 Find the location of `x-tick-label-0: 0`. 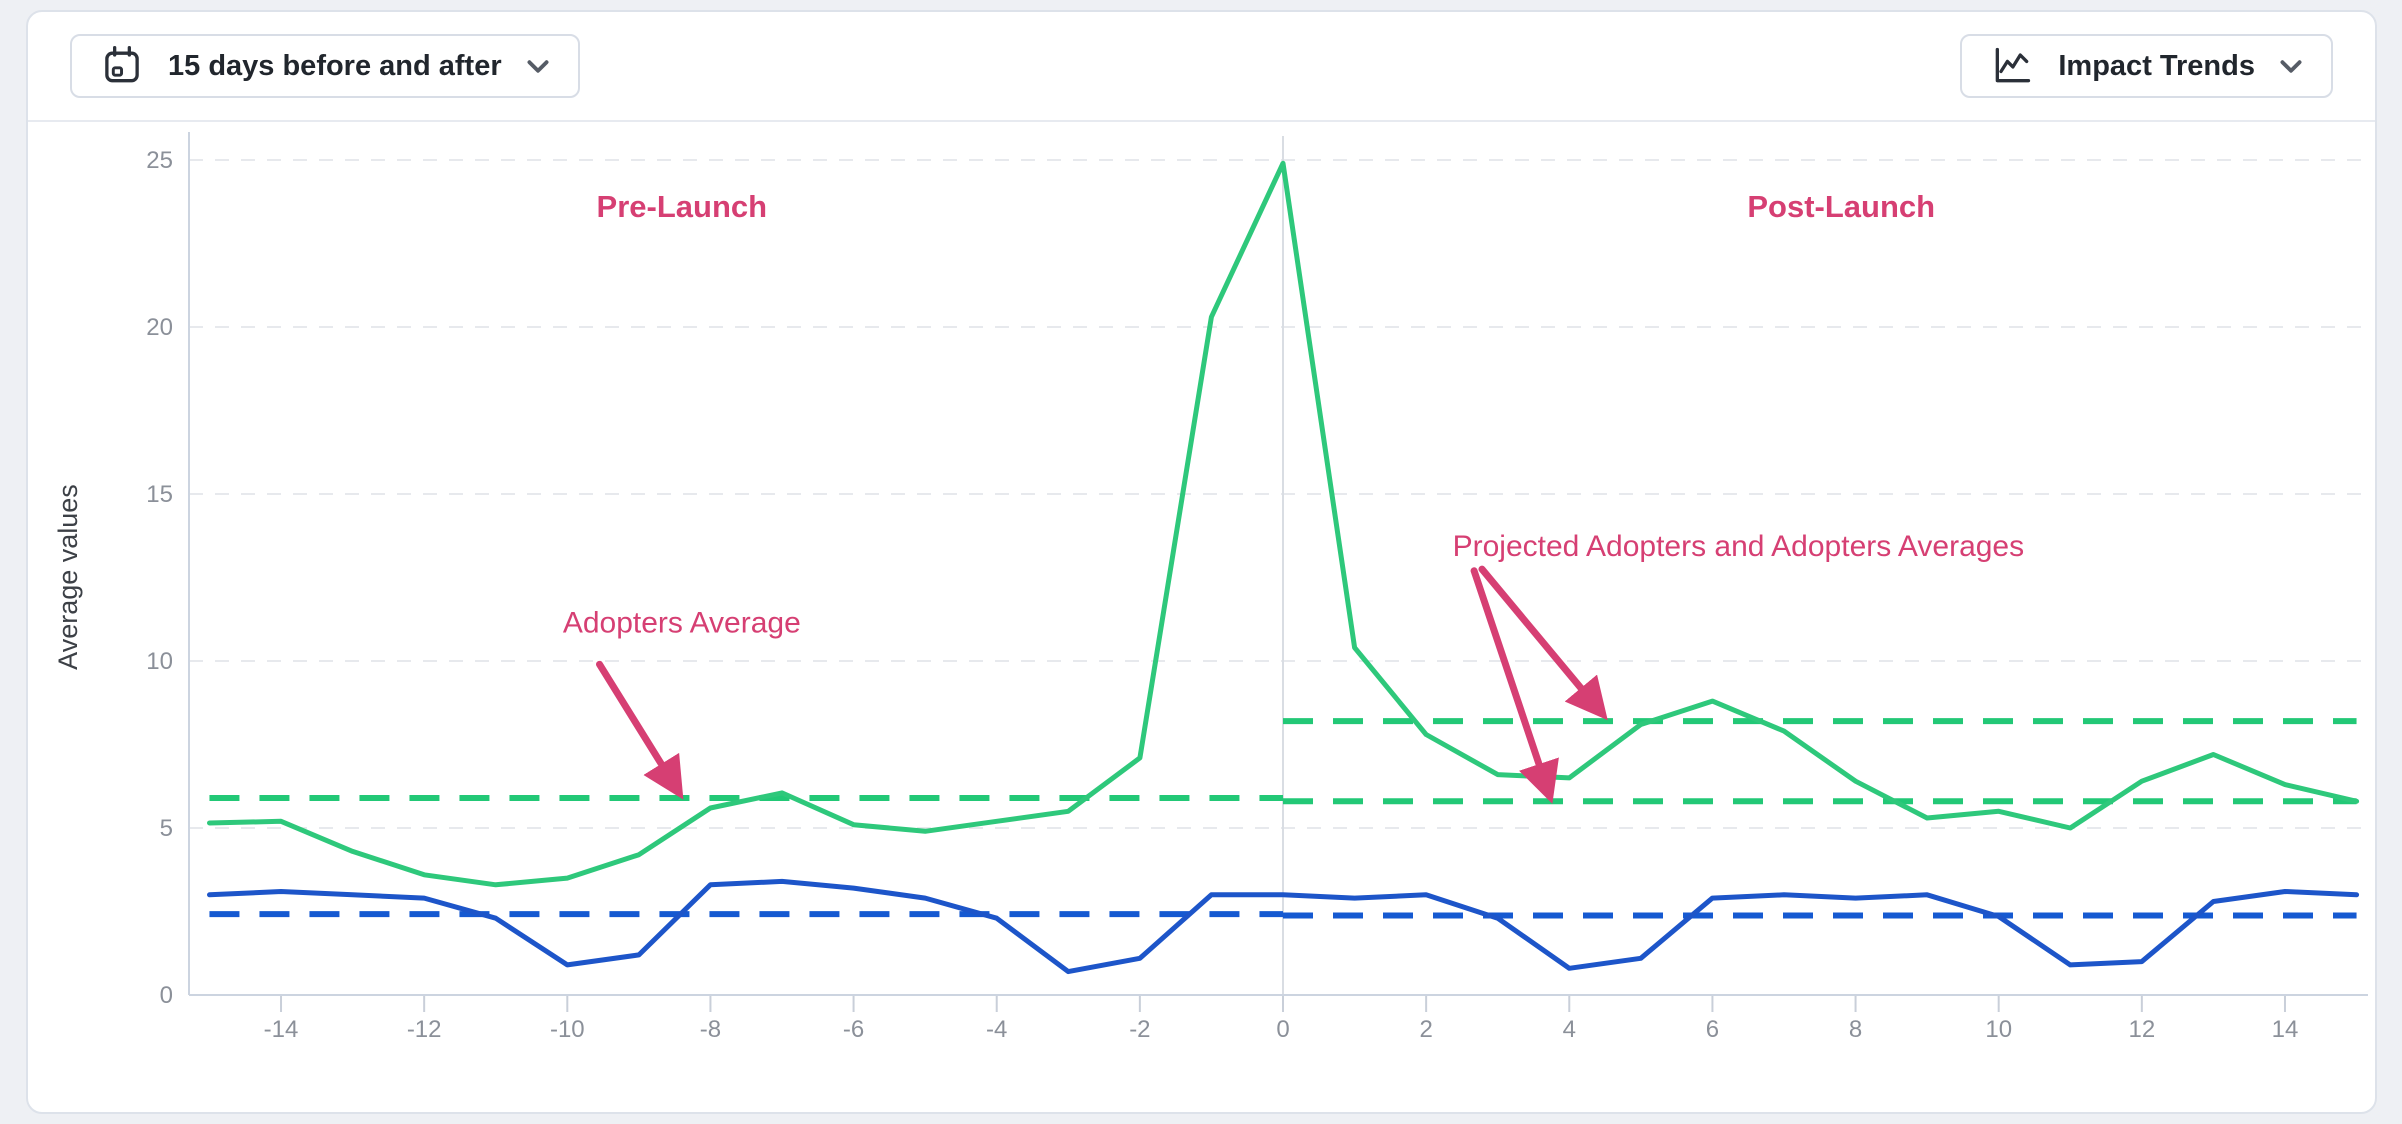

x-tick-label-0: 0 is located at coordinates (1282, 1029).